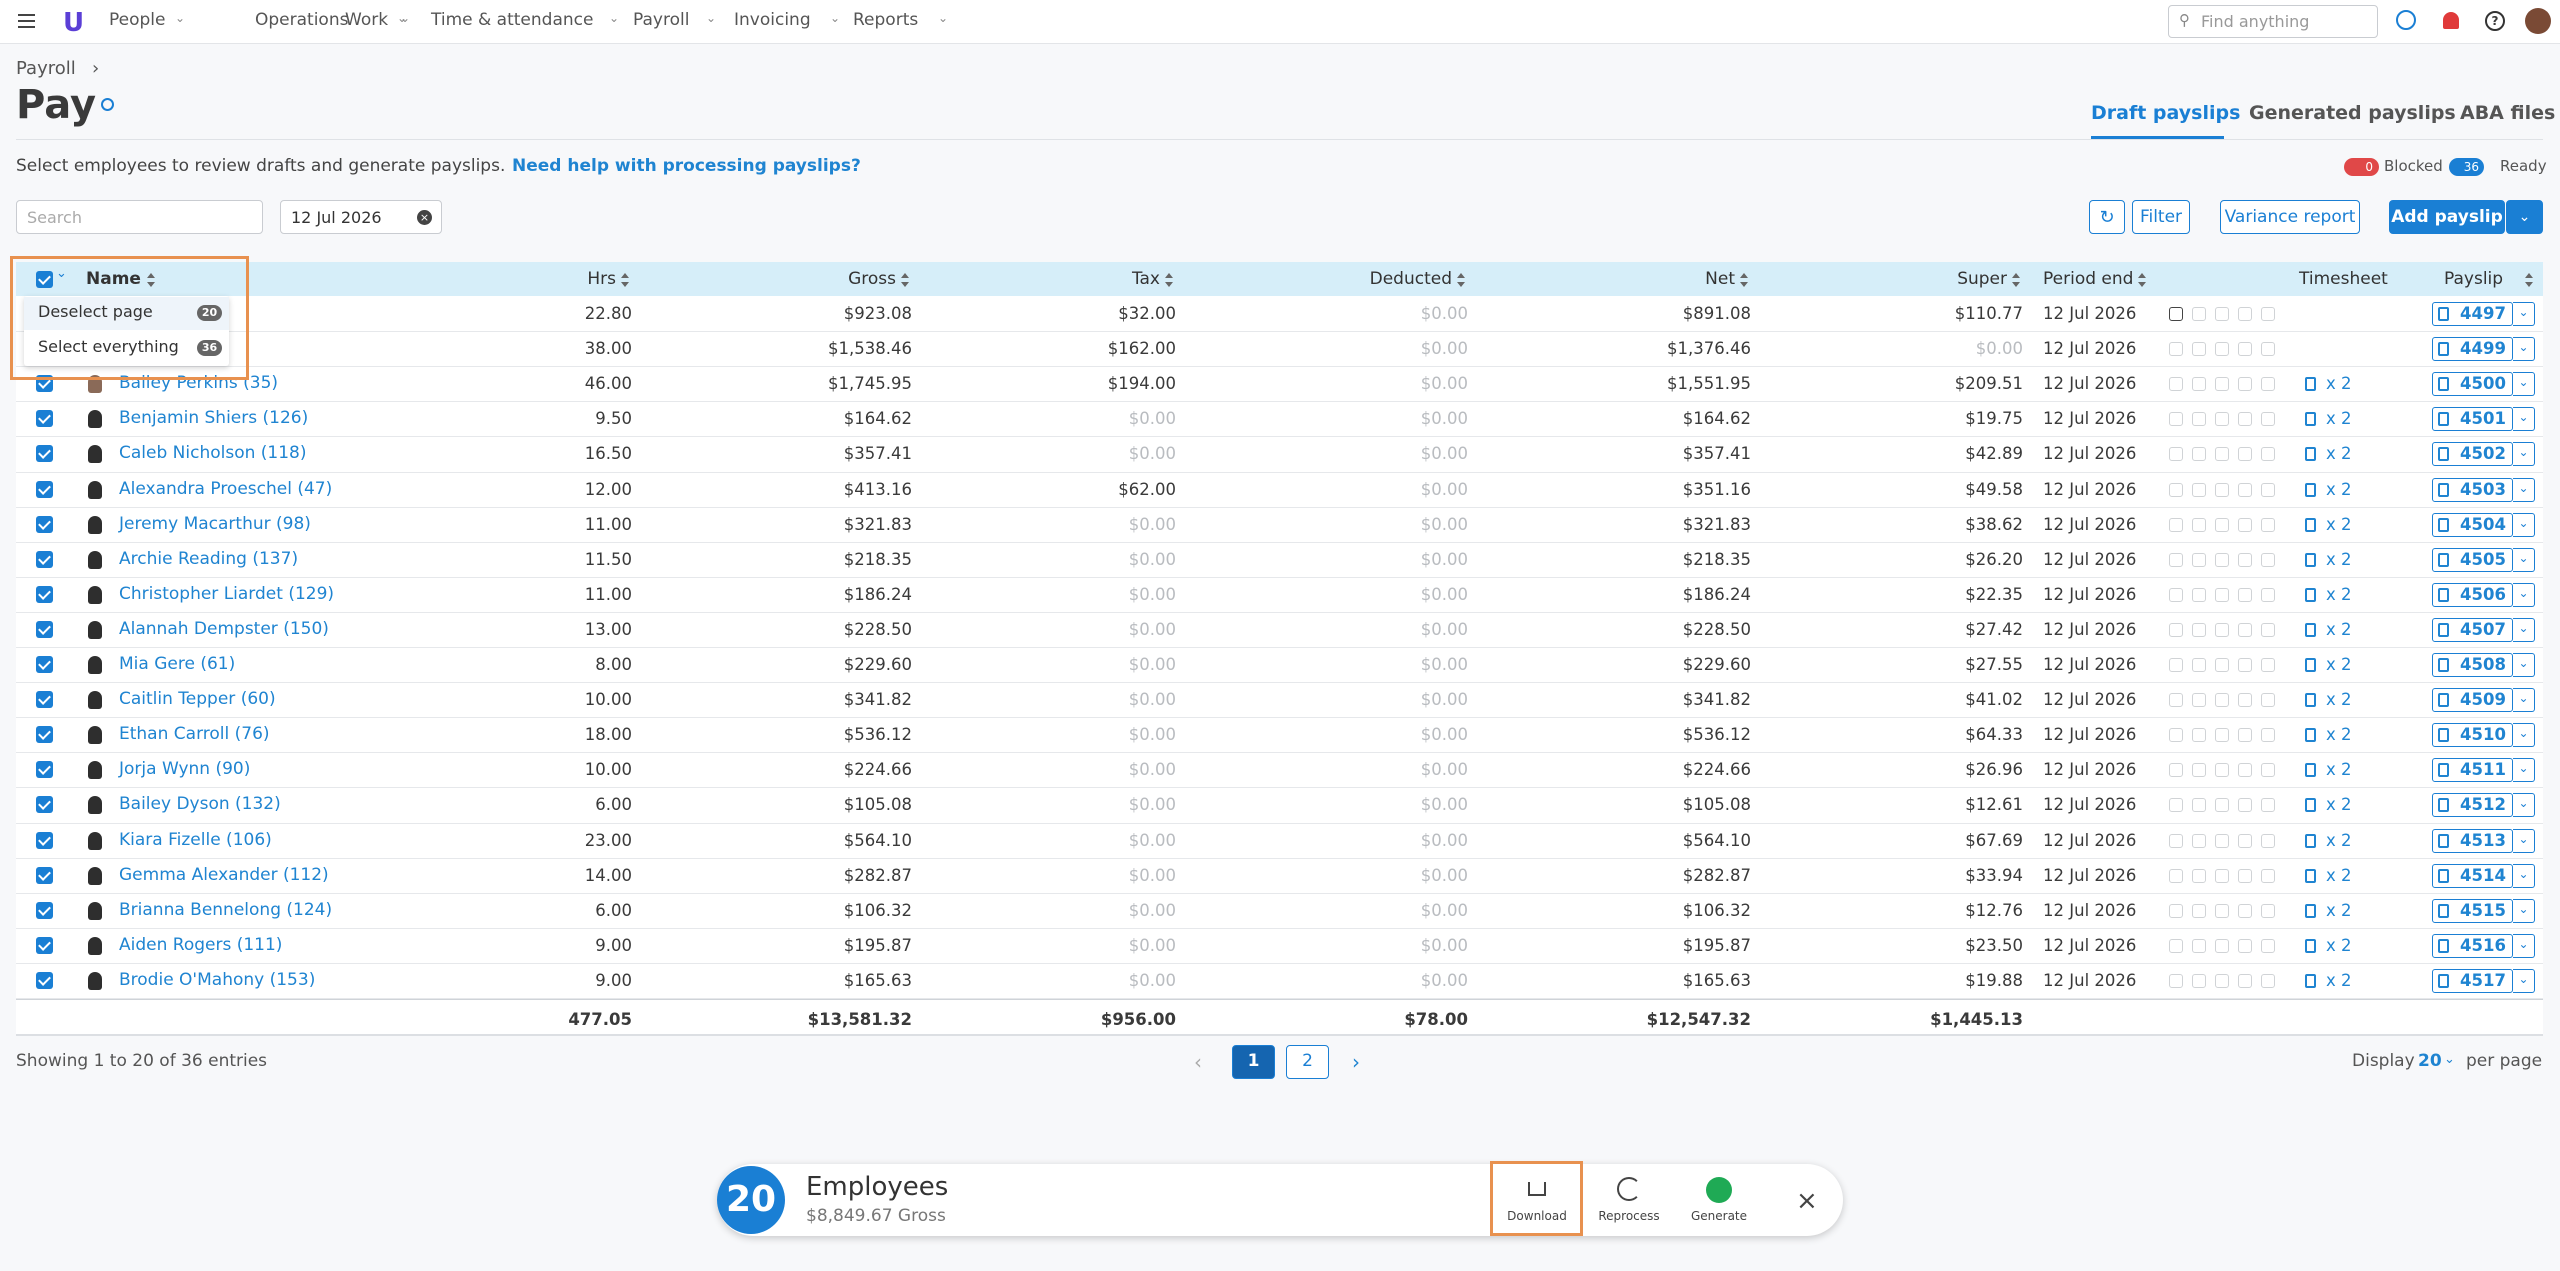 Image resolution: width=2560 pixels, height=1271 pixels. What do you see at coordinates (139, 217) in the screenshot?
I see `table-search: Search` at bounding box center [139, 217].